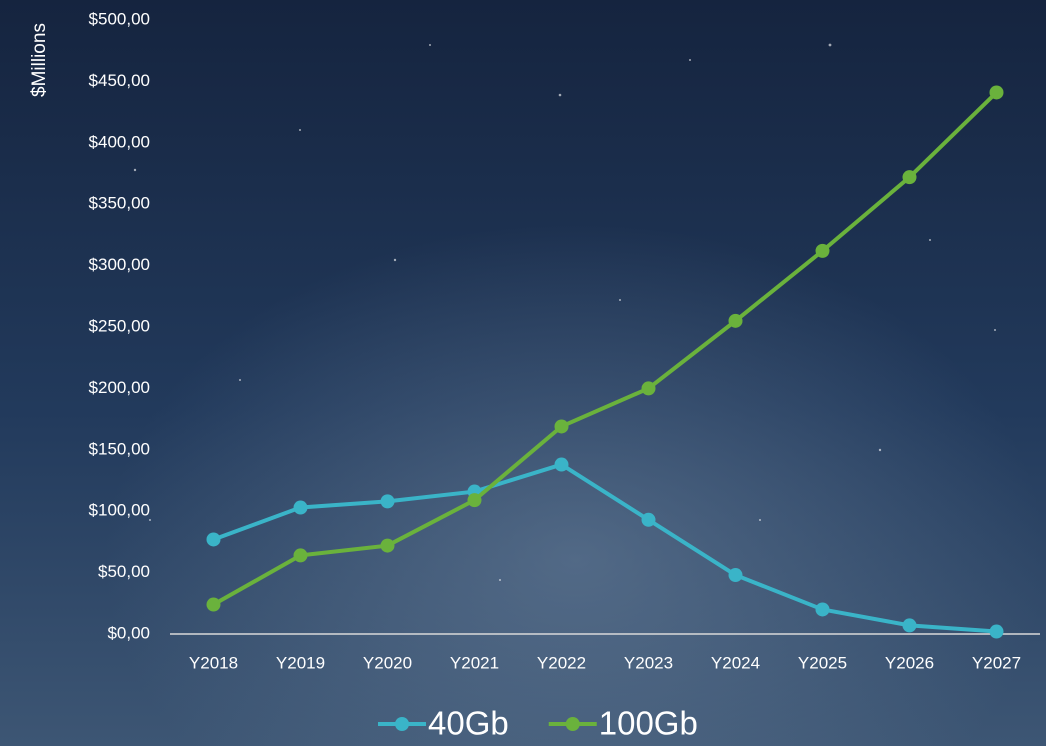  What do you see at coordinates (996, 662) in the screenshot?
I see `x-tick-label: Y2027` at bounding box center [996, 662].